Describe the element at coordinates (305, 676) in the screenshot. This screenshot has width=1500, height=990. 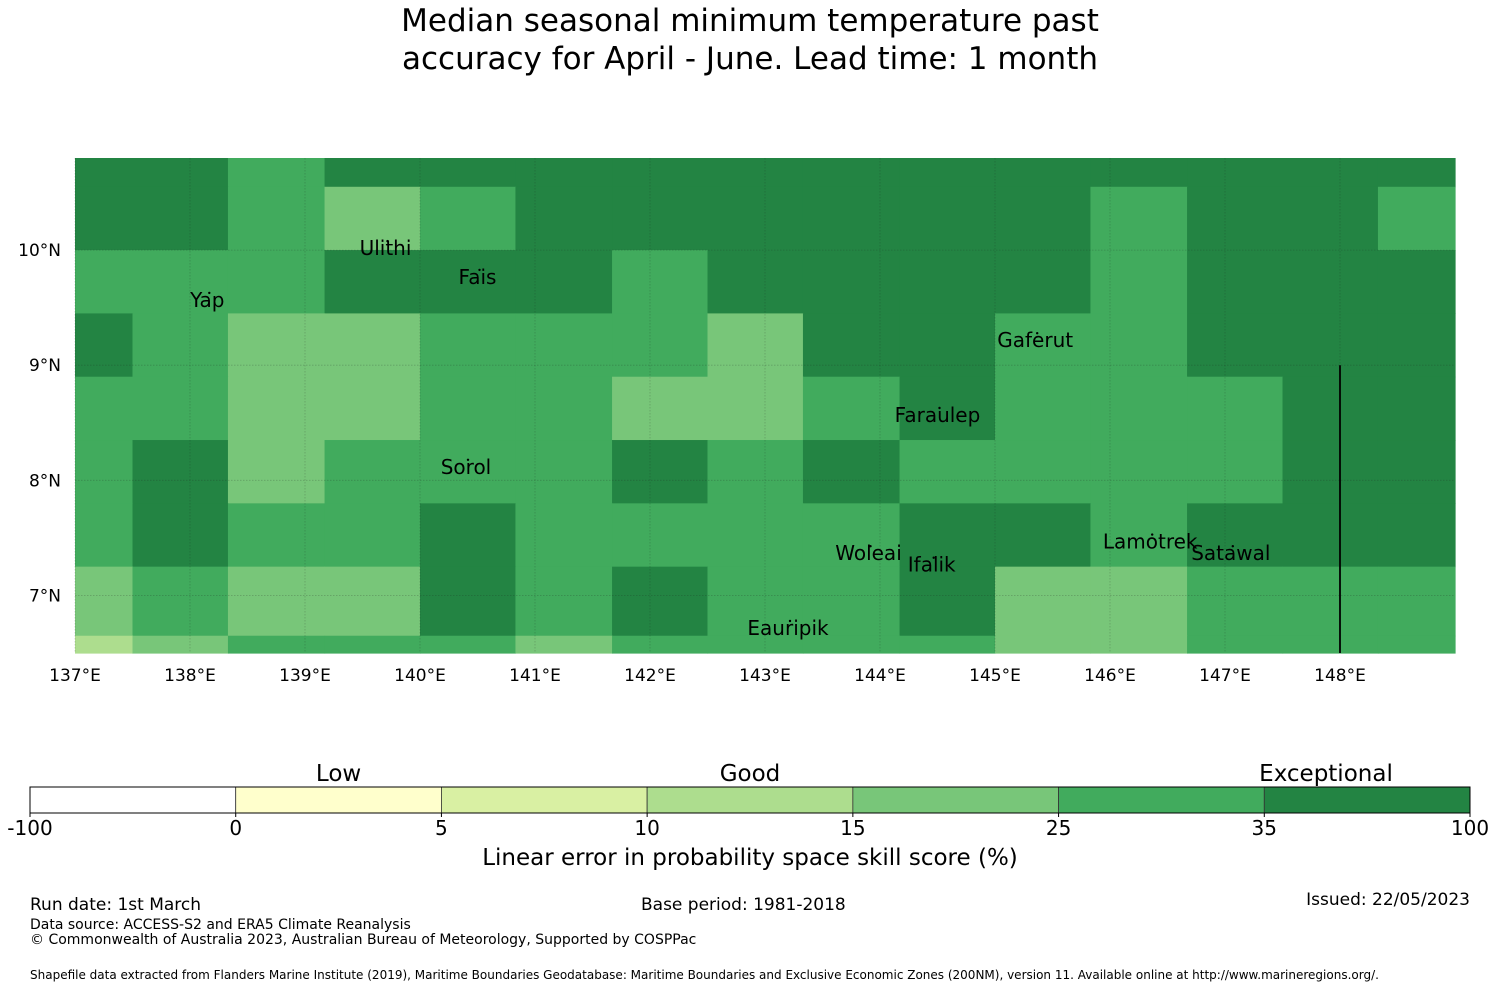
I see `longitude-label: 139°E` at that location.